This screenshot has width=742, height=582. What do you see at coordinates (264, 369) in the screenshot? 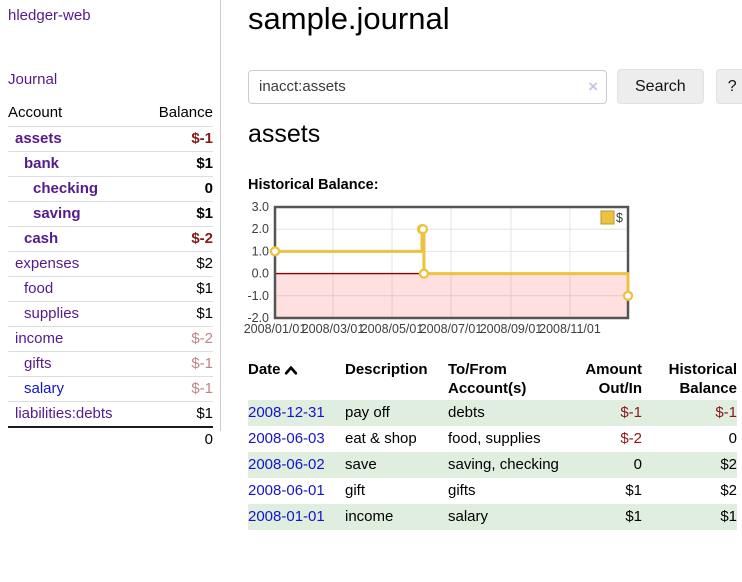
I see `date-header-label: Date` at bounding box center [264, 369].